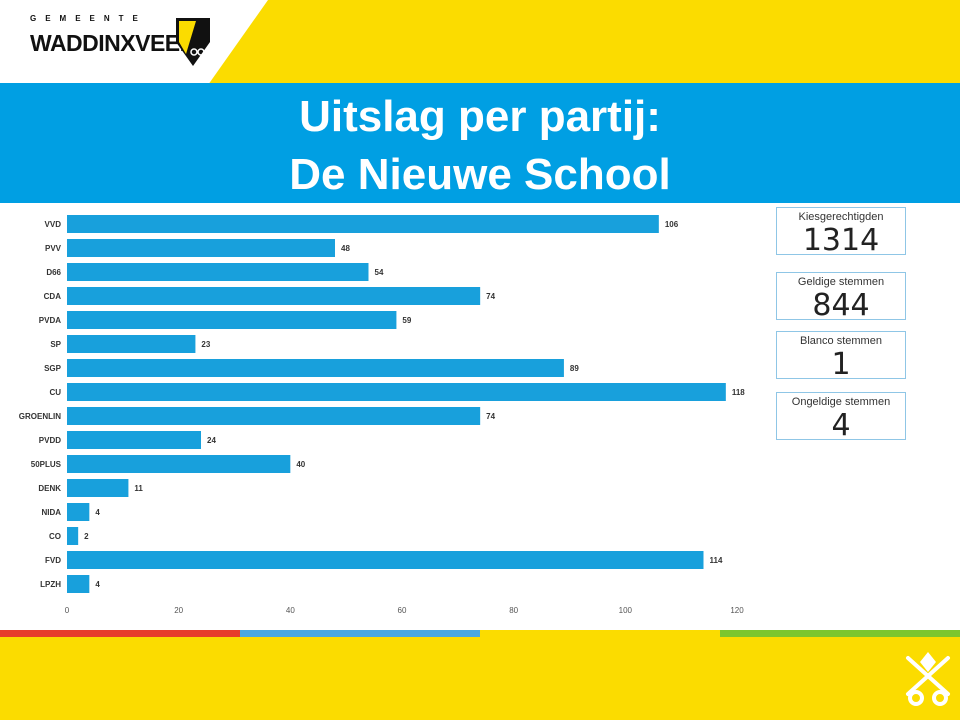 The height and width of the screenshot is (720, 960). Describe the element at coordinates (53, 224) in the screenshot. I see `category-label: VVD` at that location.